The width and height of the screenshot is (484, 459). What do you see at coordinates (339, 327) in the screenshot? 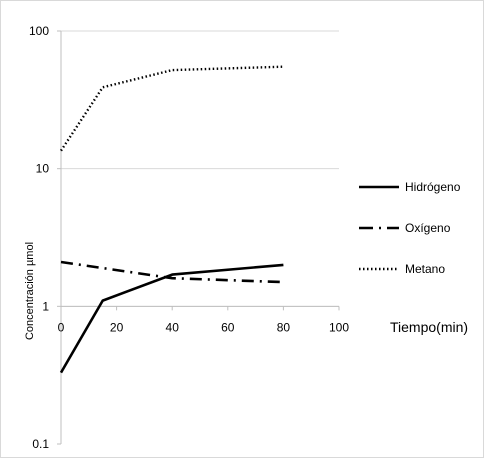
I see `x-tick-label: 100` at bounding box center [339, 327].